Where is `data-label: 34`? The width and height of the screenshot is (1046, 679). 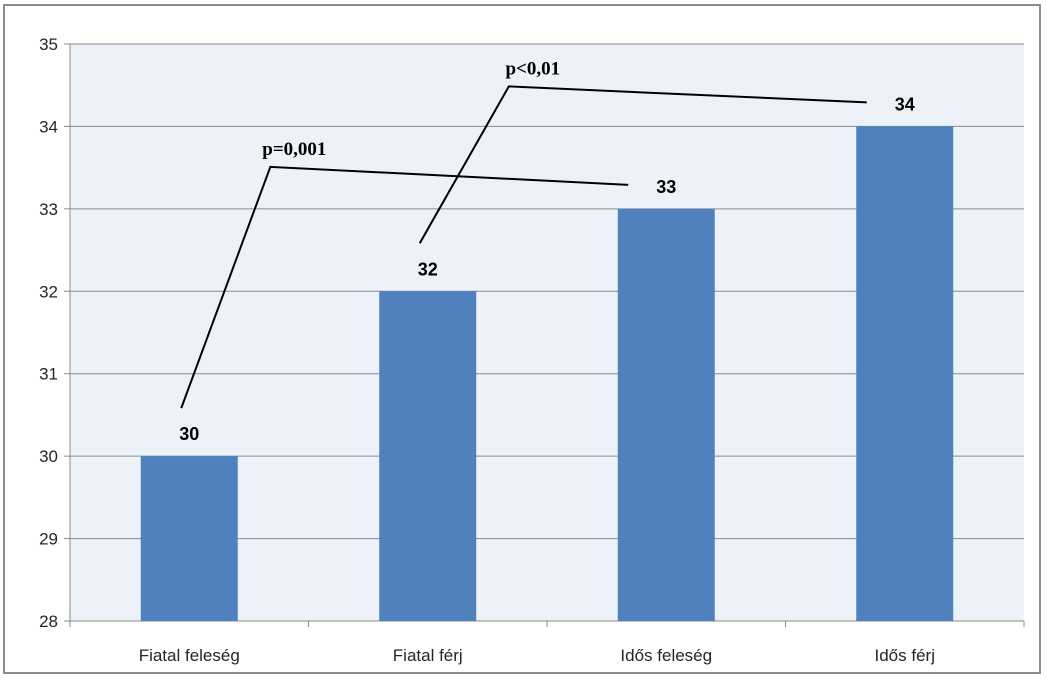
data-label: 34 is located at coordinates (905, 104).